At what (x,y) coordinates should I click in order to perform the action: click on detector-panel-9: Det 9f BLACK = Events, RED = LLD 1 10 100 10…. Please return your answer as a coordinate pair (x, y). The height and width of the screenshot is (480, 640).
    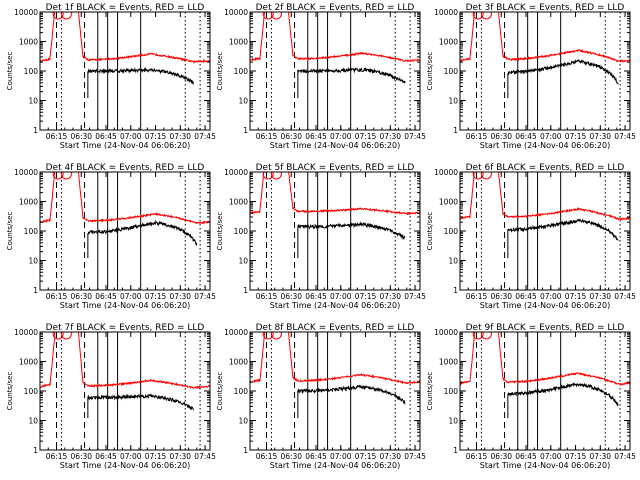
    Looking at the image, I should click on (531, 396).